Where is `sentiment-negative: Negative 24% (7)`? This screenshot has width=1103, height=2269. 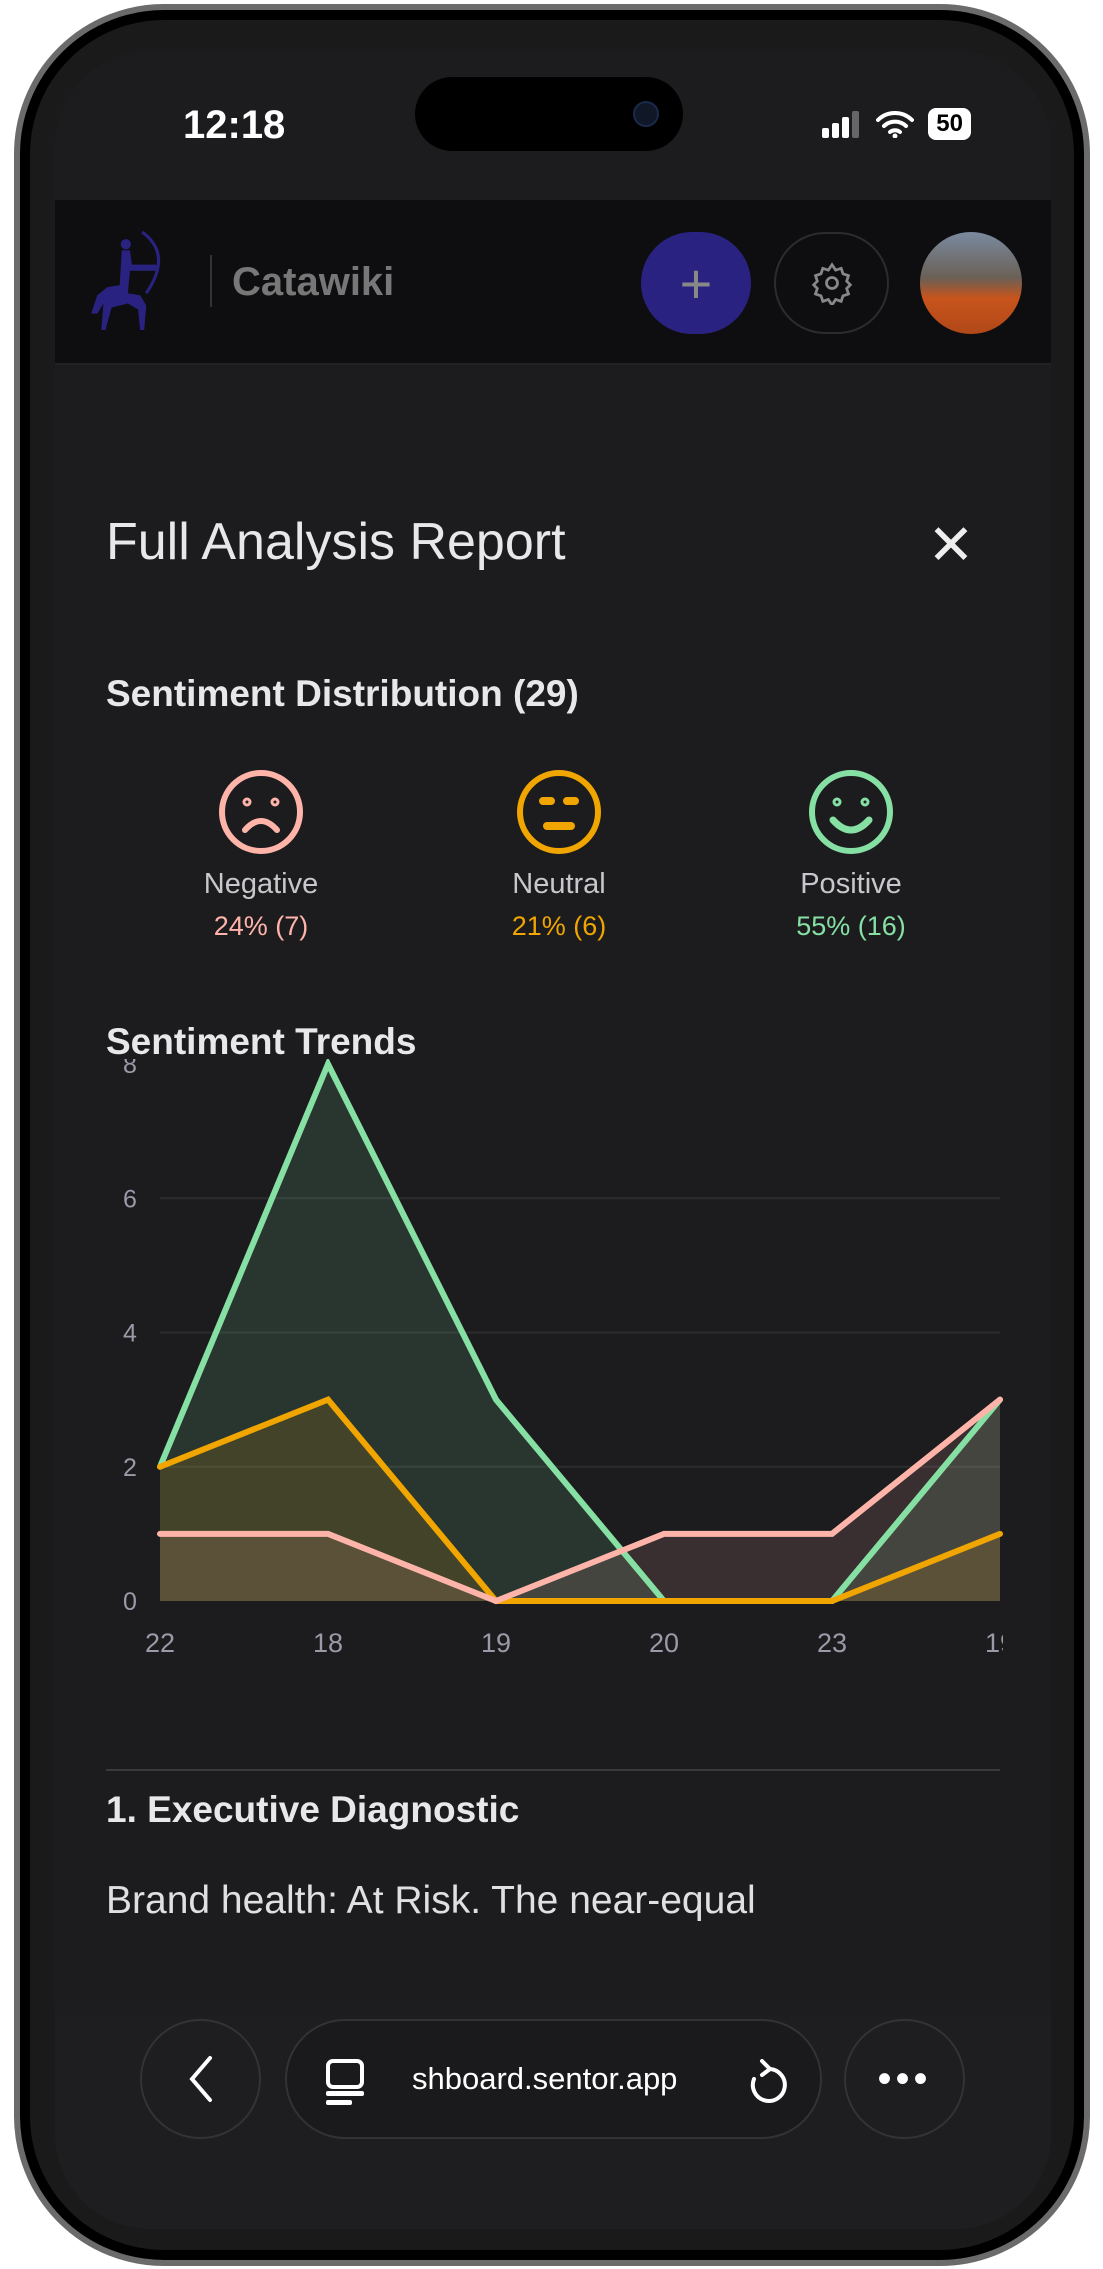 sentiment-negative: Negative 24% (7) is located at coordinates (261, 855).